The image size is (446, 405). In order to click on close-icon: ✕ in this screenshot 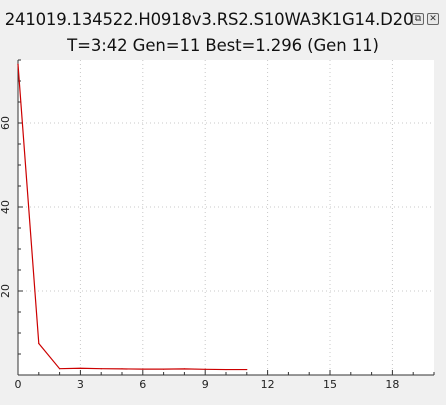, I will do `click(433, 19)`.